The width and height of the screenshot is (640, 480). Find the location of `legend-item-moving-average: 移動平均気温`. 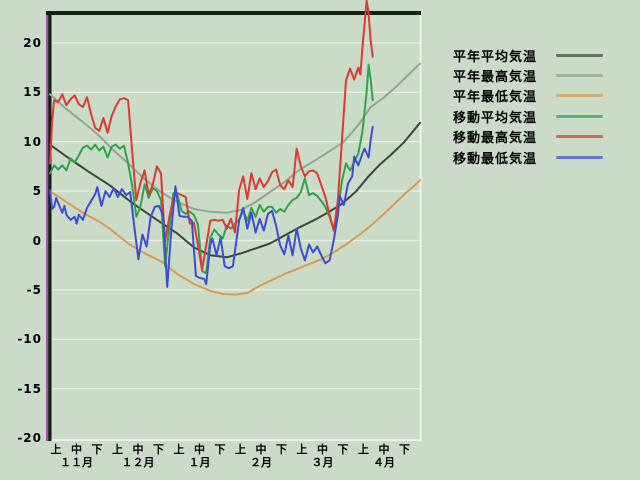

legend-item-moving-average: 移動平均気温 is located at coordinates (528, 116).